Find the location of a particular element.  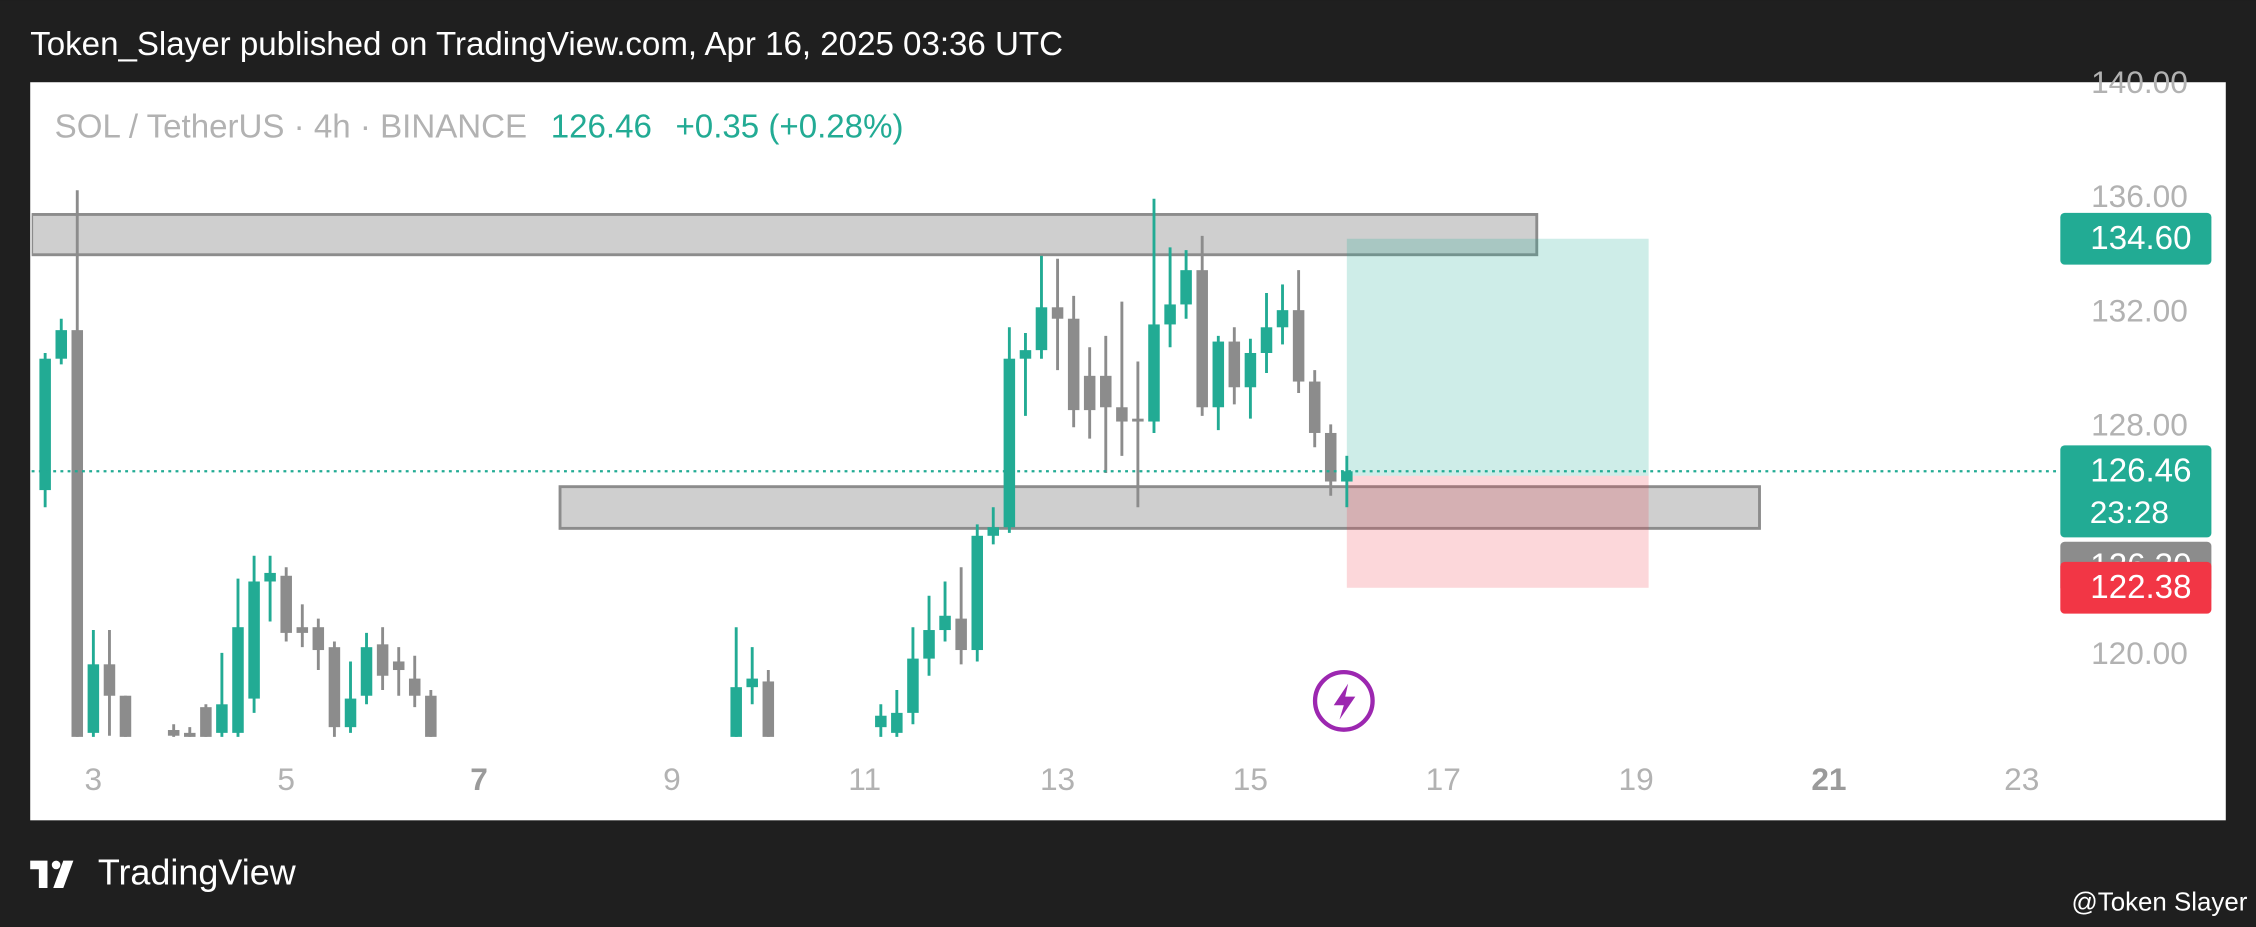

target-label-badge is located at coordinates (2136, 238).